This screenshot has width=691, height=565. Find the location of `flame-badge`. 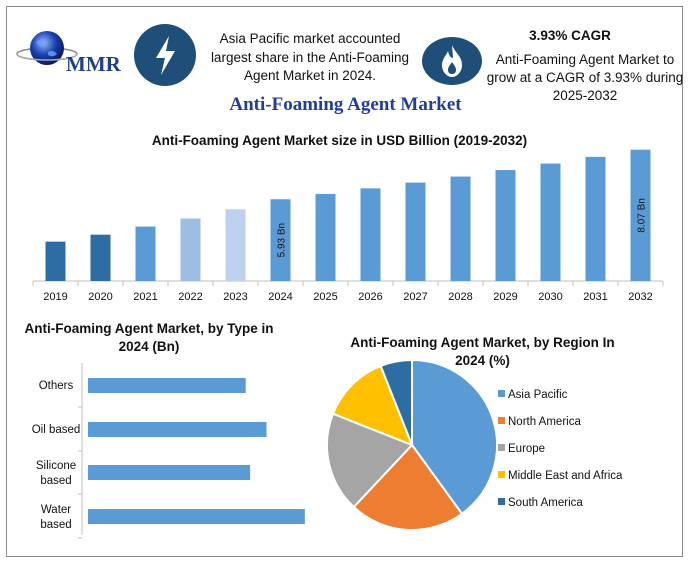

flame-badge is located at coordinates (452, 61).